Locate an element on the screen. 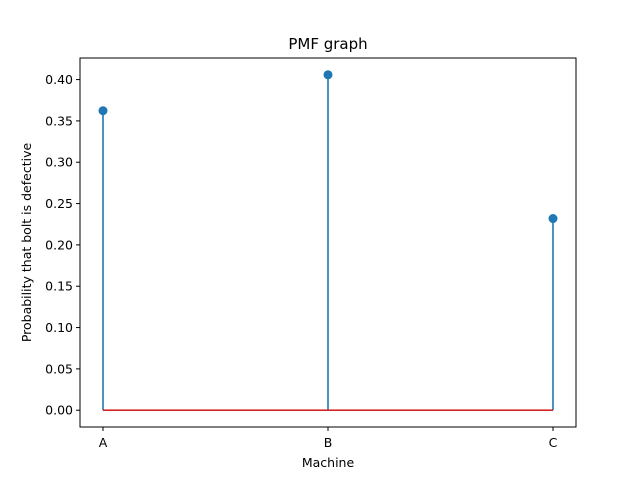  y-tick-label: 0.25 is located at coordinates (59, 203).